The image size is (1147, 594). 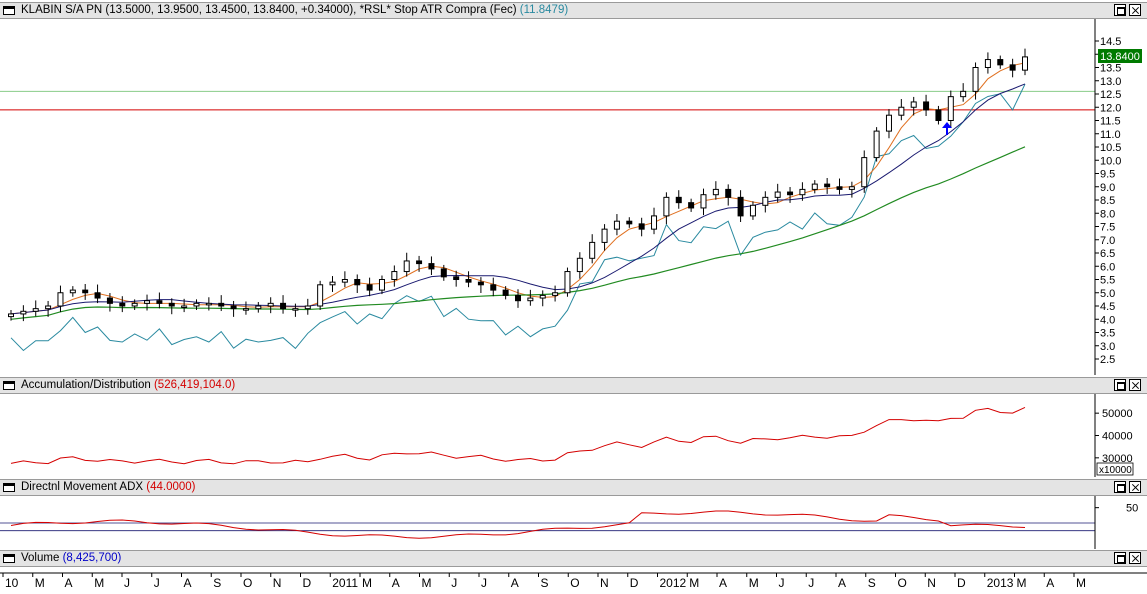 I want to click on y-tick-label: 11.0, so click(x=1110, y=135).